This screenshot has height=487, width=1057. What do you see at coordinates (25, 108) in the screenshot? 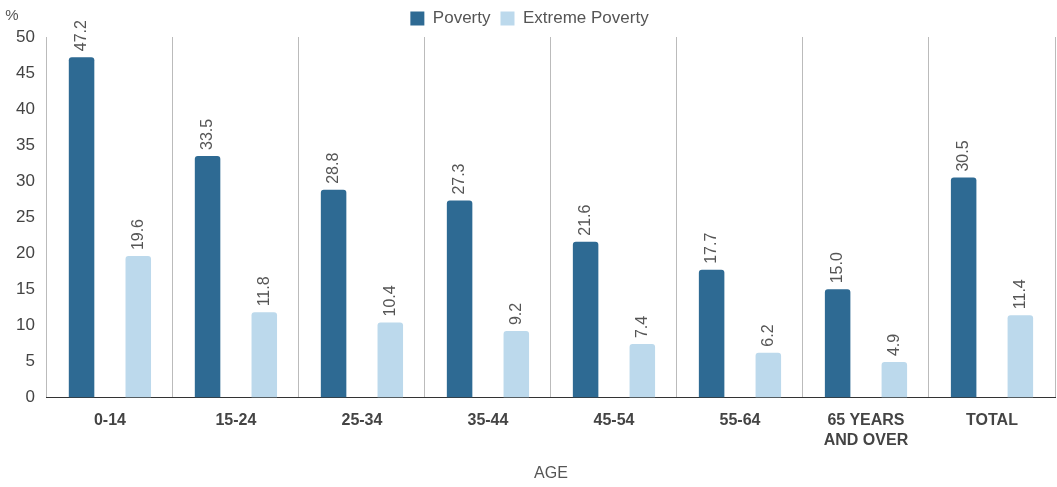
I see `y-tick-label: 40` at bounding box center [25, 108].